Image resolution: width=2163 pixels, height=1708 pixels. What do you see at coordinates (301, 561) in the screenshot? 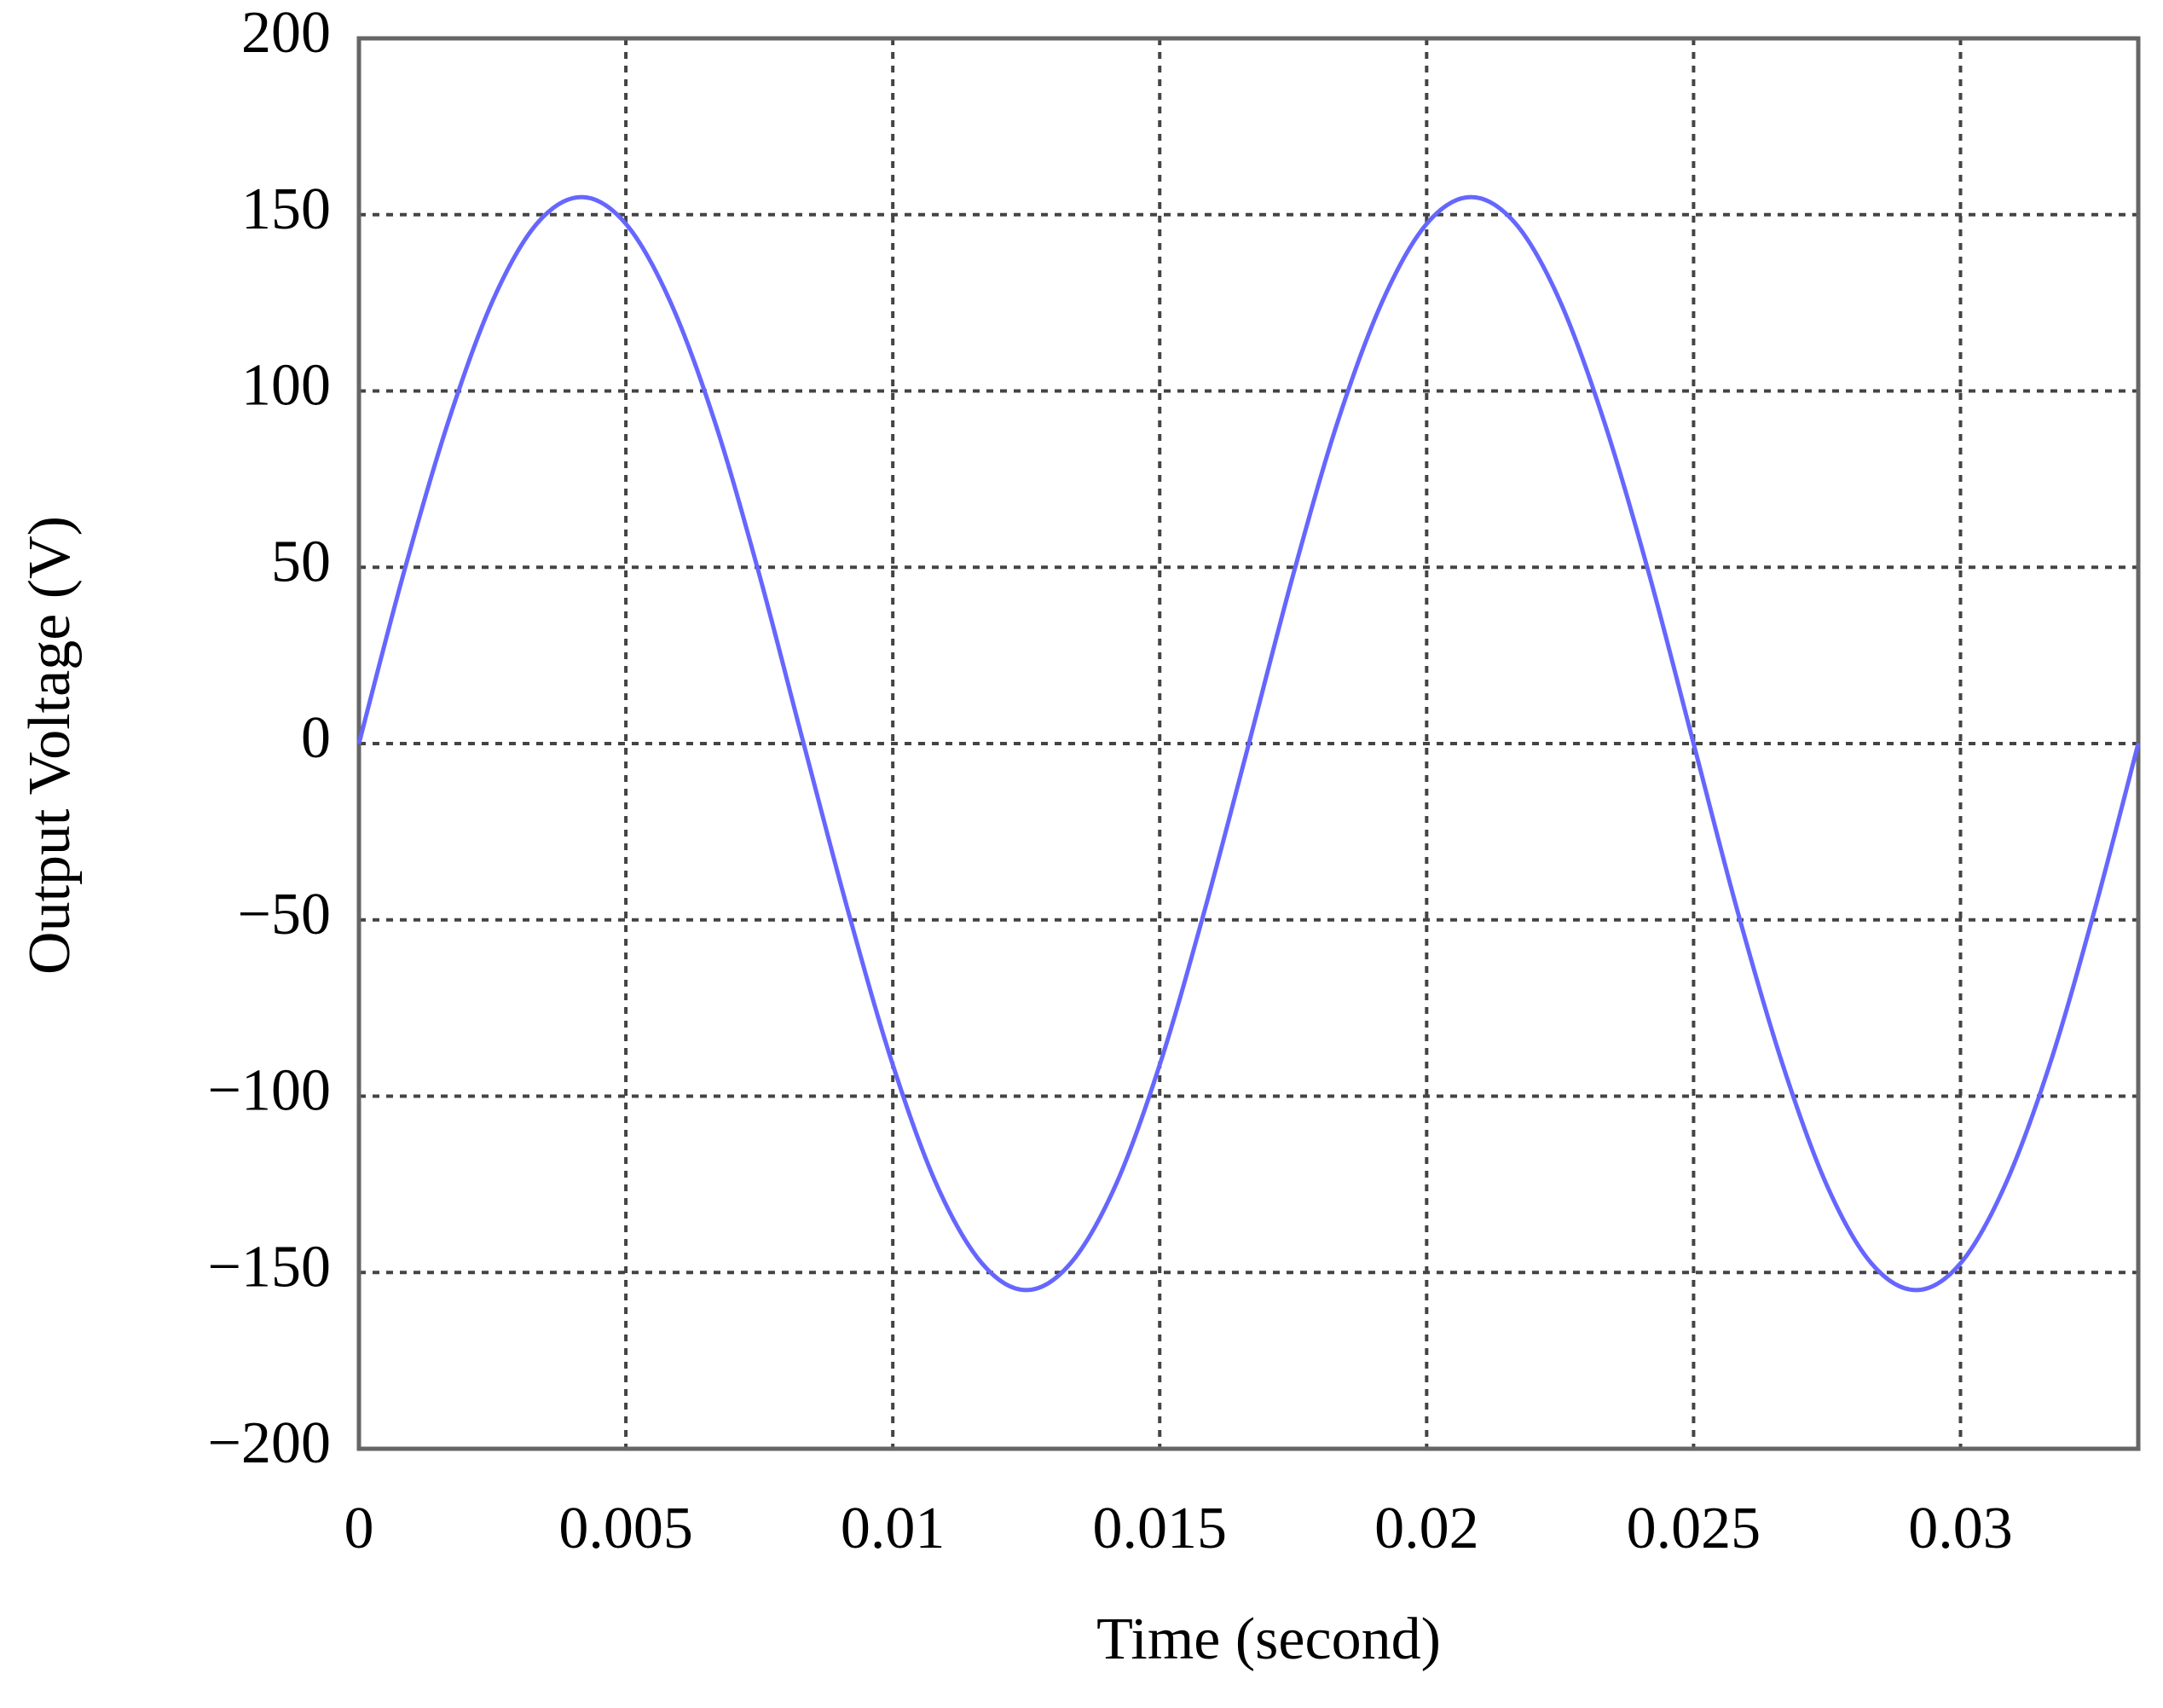
I see `y-tick-label: 50` at bounding box center [301, 561].